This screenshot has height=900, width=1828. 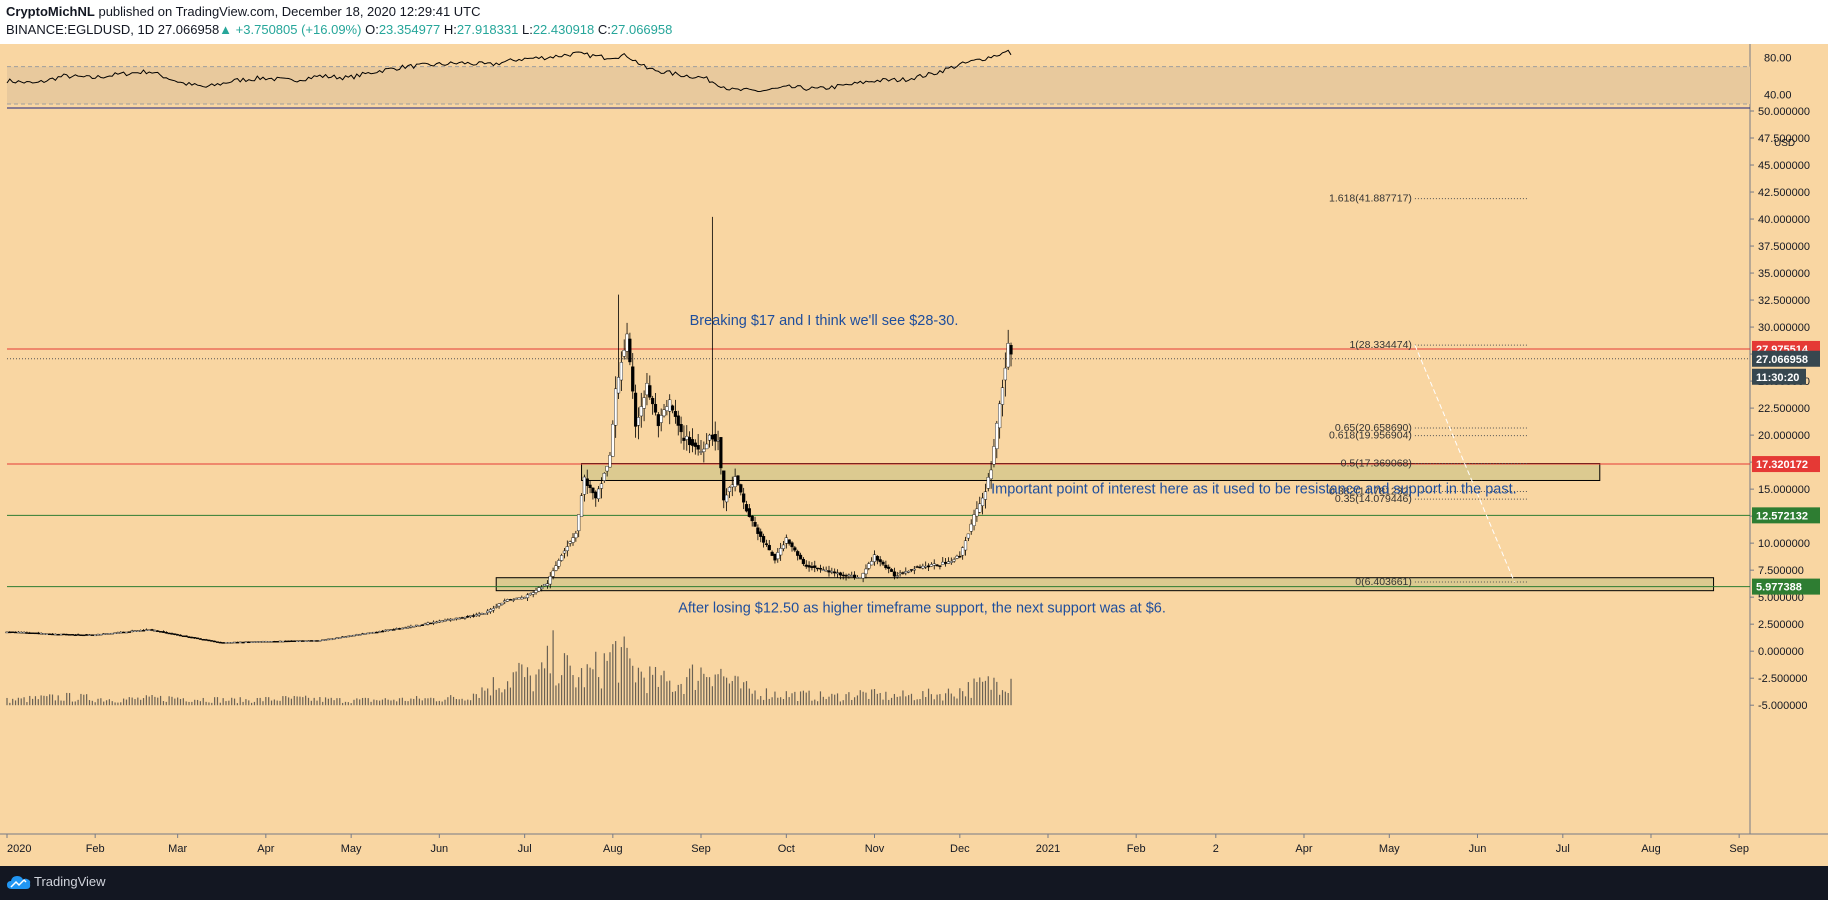 What do you see at coordinates (1781, 571) in the screenshot?
I see `y-tick-label: 7.500000` at bounding box center [1781, 571].